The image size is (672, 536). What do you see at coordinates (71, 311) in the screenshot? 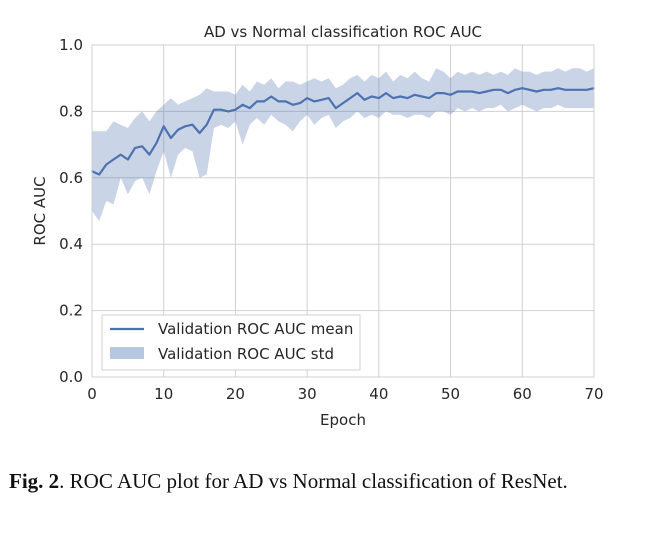
I see `y-tick-label: 0.2` at bounding box center [71, 311].